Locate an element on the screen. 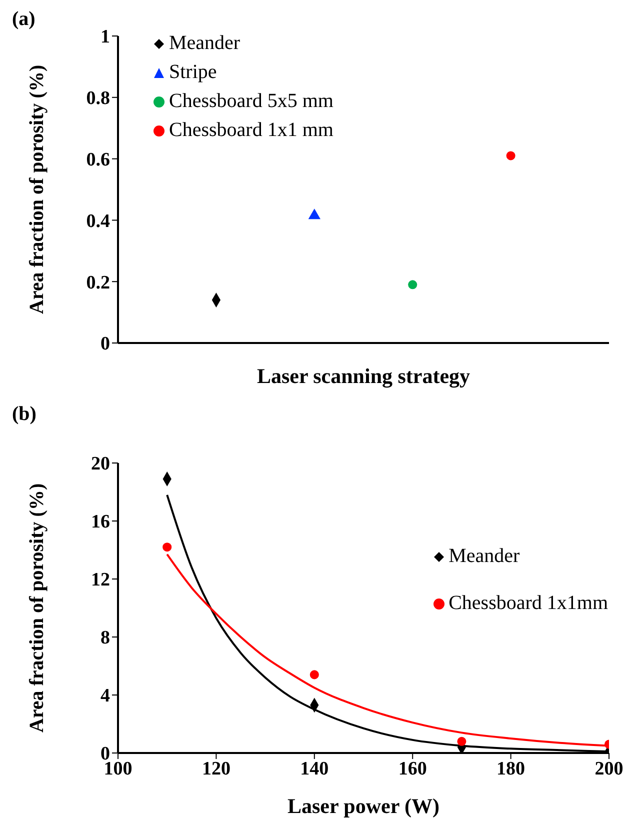  y-tick-label: 0.6 is located at coordinates (98, 160).